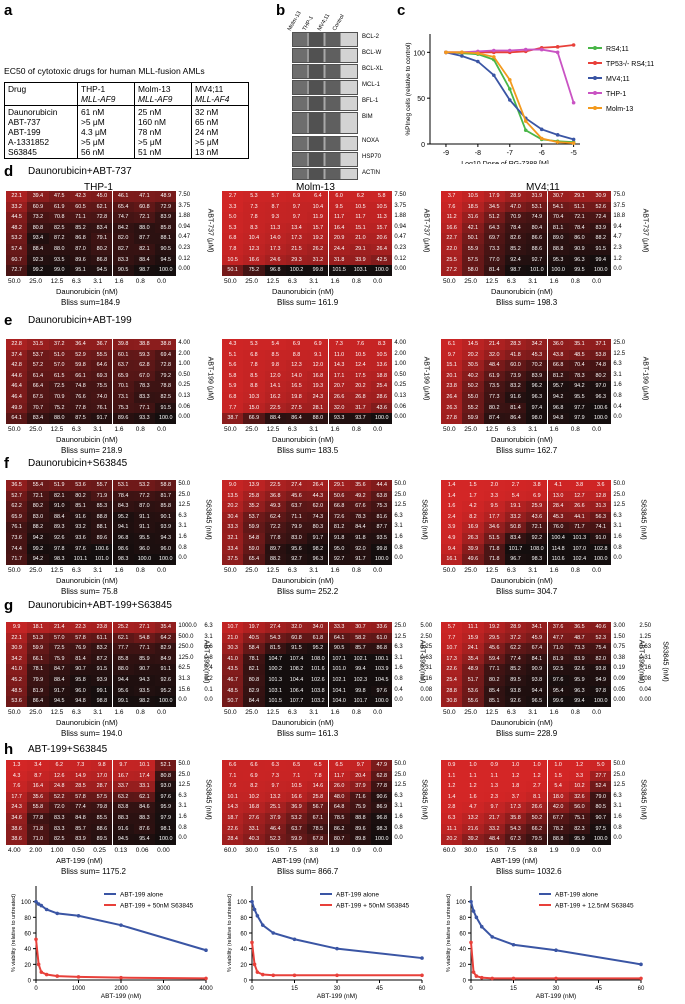 The height and width of the screenshot is (1004, 685). Describe the element at coordinates (80, 797) in the screenshot. I see `heatmap-cell: 57.8` at that location.